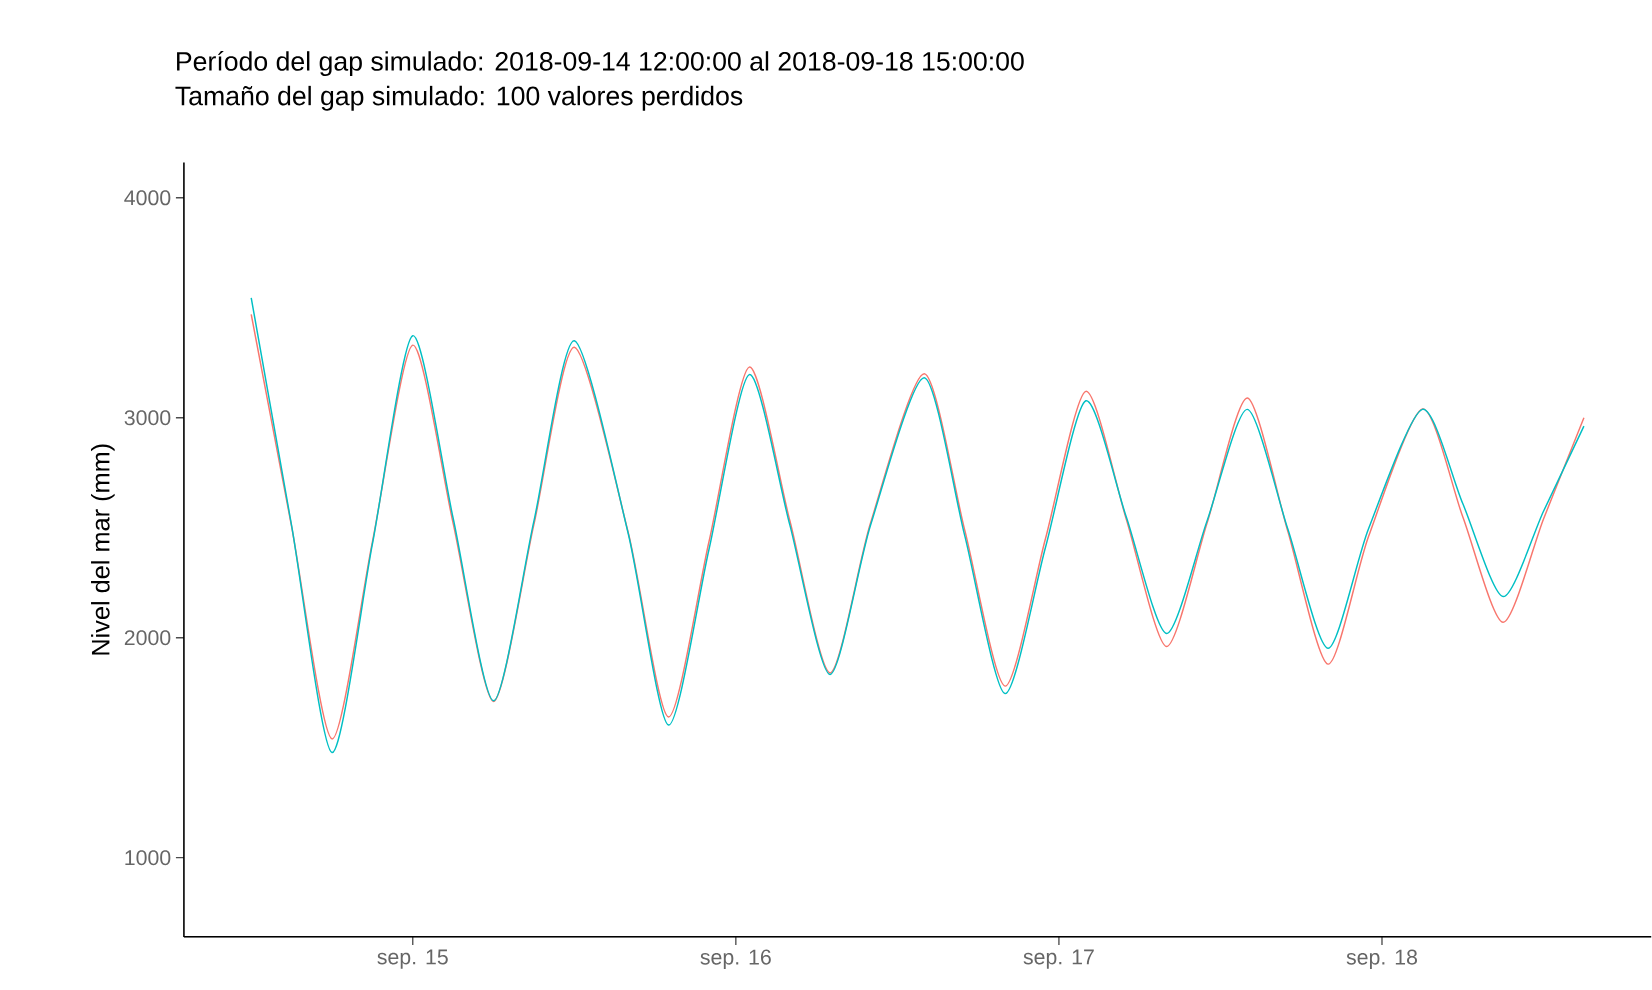 This screenshot has width=1652, height=990. What do you see at coordinates (412, 959) in the screenshot?
I see `x-tick-label: sep. 15` at bounding box center [412, 959].